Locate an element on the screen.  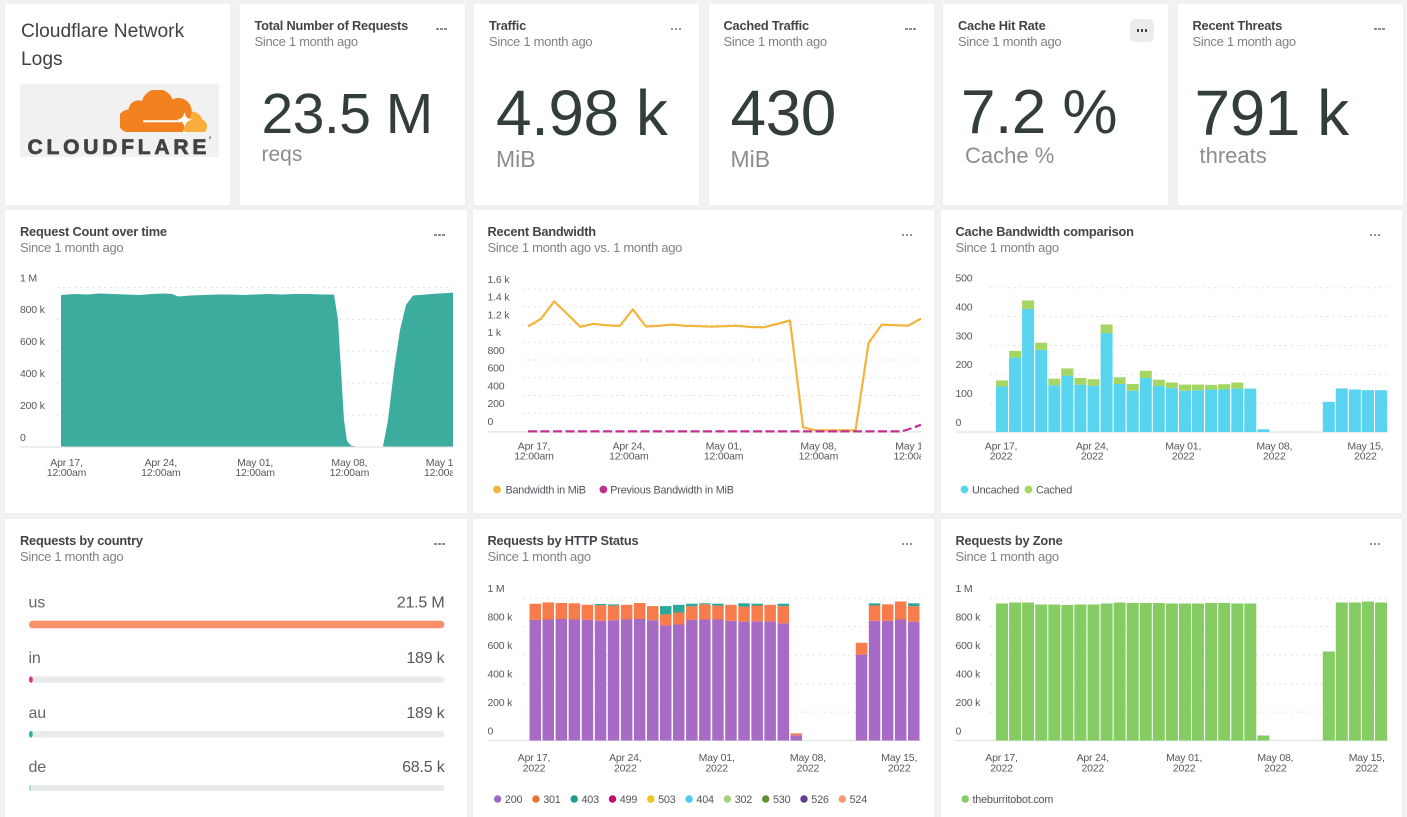
svg-text: au is located at coordinates (37, 713).